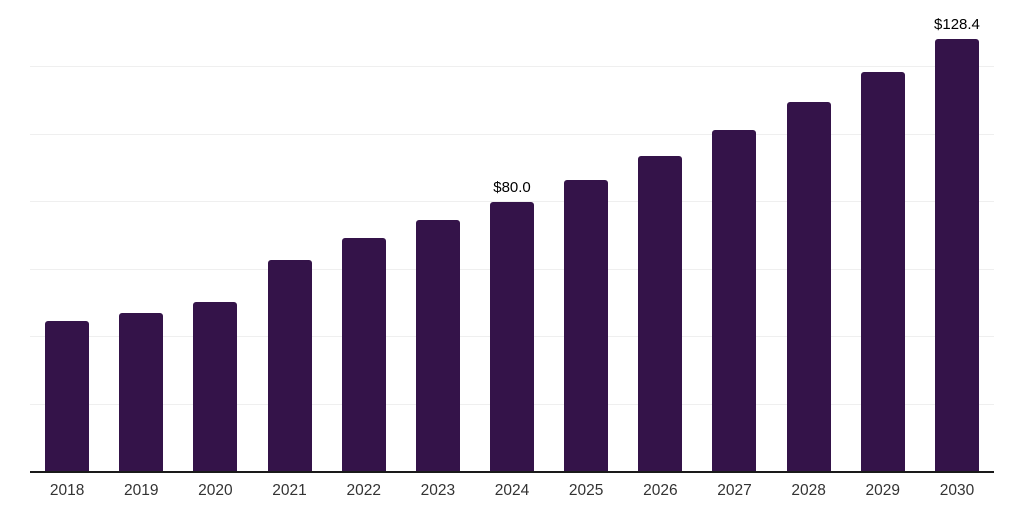 The width and height of the screenshot is (1024, 512). Describe the element at coordinates (956, 255) in the screenshot. I see `bar-2030` at that location.